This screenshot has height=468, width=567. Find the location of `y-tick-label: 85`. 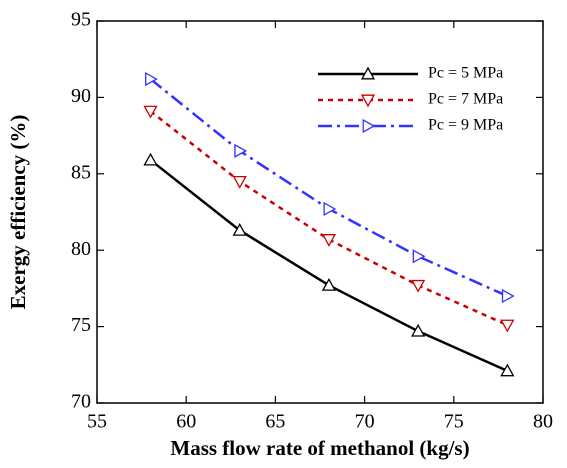

y-tick-label: 85 is located at coordinates (81, 172).